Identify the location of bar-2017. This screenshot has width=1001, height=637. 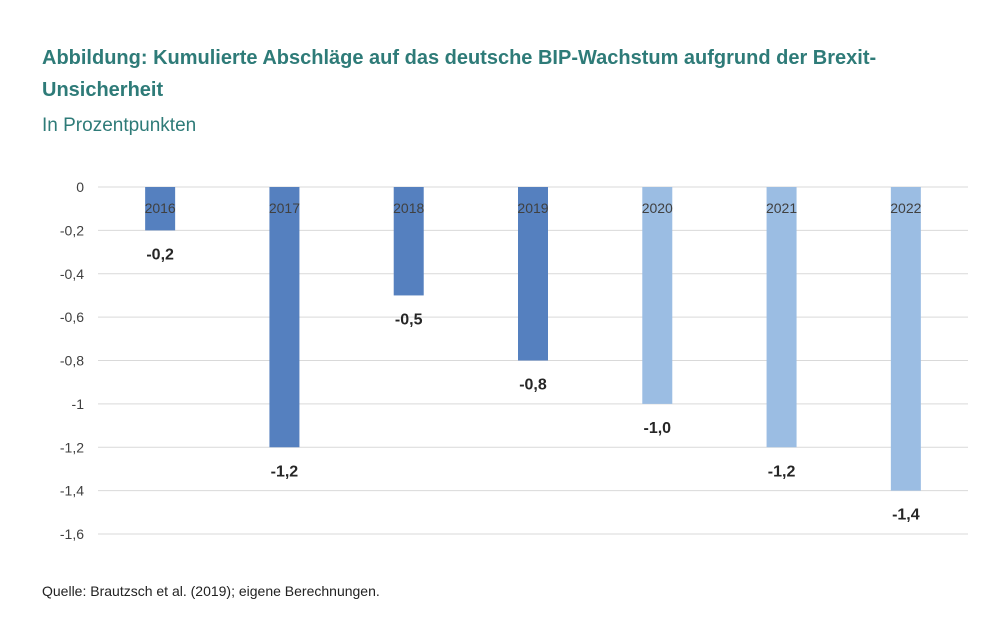
(284, 317).